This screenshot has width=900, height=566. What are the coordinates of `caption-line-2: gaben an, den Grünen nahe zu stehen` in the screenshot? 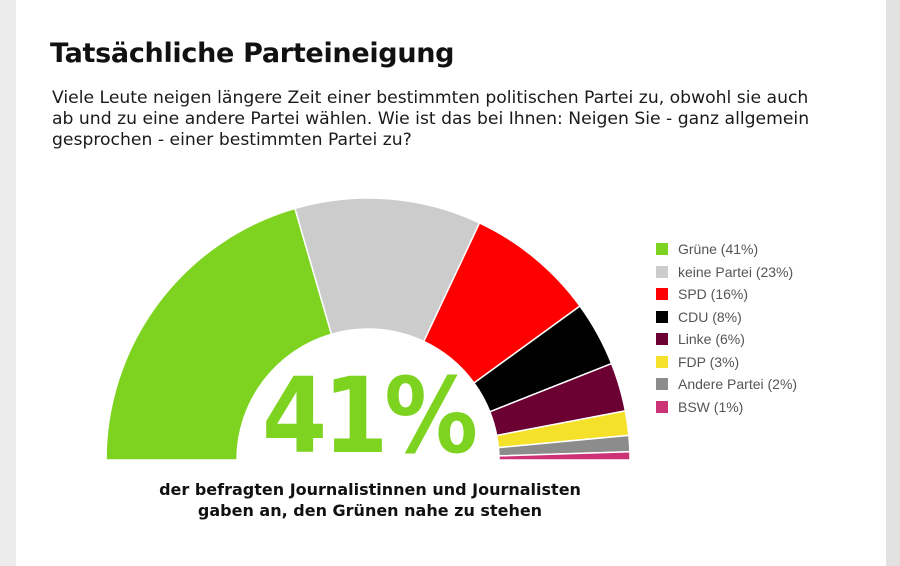 It's located at (370, 510).